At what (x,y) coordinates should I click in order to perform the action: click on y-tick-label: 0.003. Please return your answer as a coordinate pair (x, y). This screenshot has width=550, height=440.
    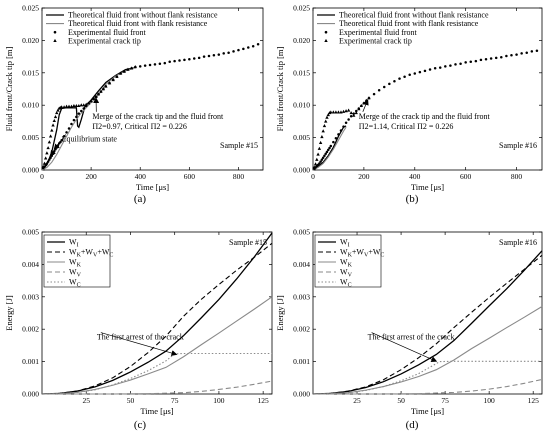
    Looking at the image, I should click on (301, 296).